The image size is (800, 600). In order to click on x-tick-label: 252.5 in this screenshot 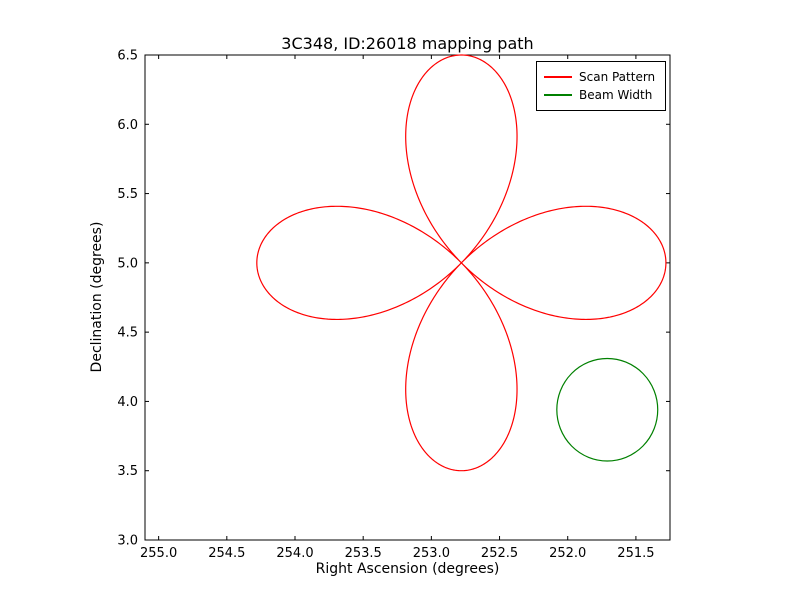, I will do `click(499, 553)`.